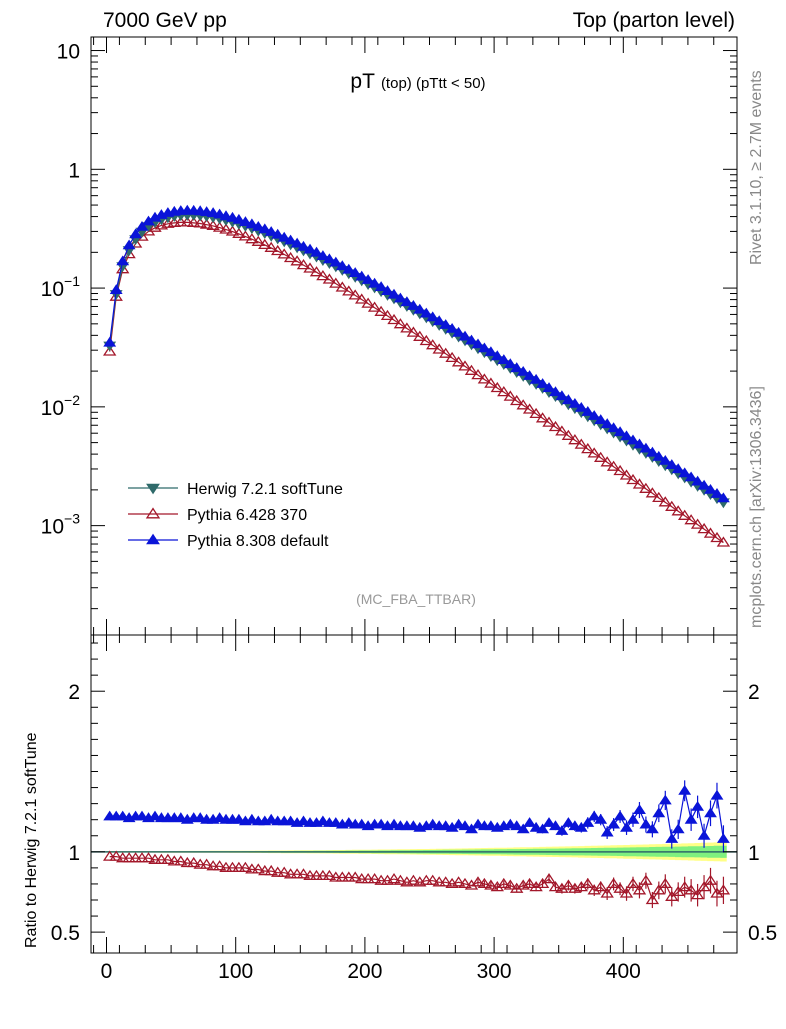 The width and height of the screenshot is (786, 1029). What do you see at coordinates (364, 971) in the screenshot?
I see `xtick-label: 200` at bounding box center [364, 971].